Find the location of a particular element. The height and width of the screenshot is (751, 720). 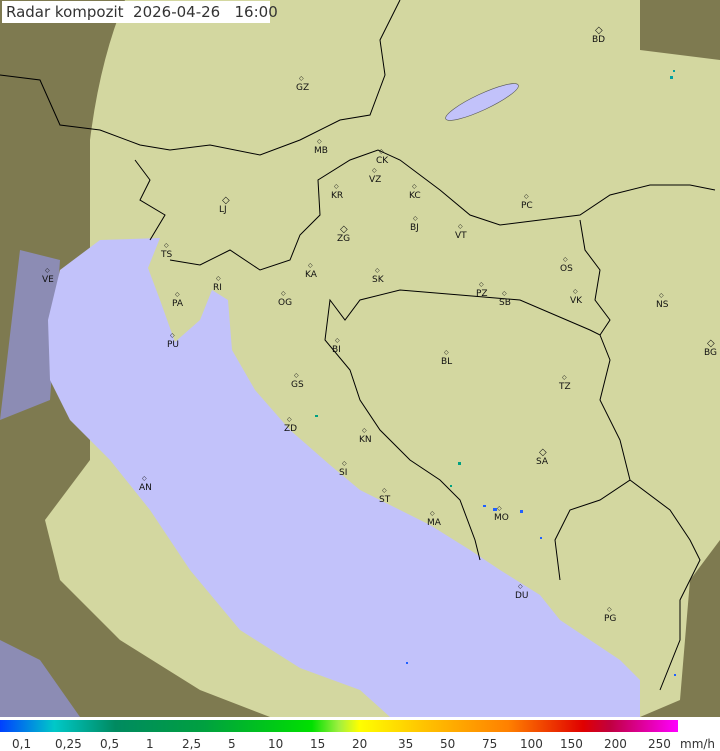

city-label: SI is located at coordinates (343, 473).